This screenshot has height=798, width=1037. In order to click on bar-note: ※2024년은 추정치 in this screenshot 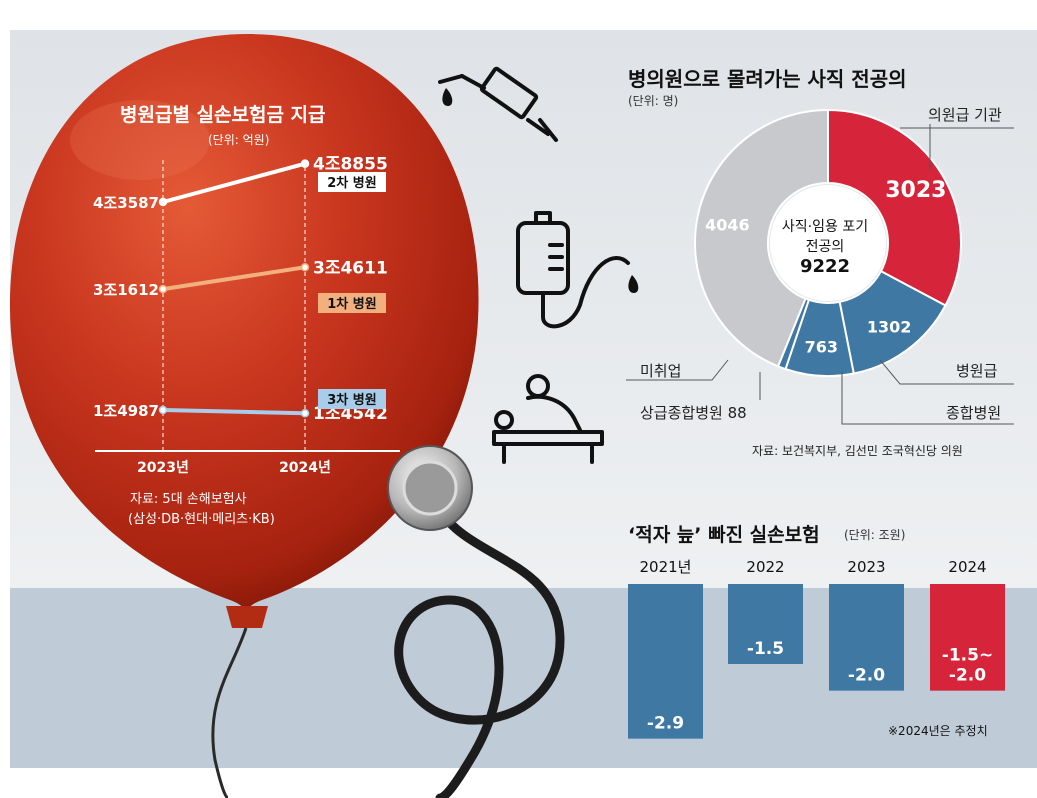, I will do `click(938, 731)`.